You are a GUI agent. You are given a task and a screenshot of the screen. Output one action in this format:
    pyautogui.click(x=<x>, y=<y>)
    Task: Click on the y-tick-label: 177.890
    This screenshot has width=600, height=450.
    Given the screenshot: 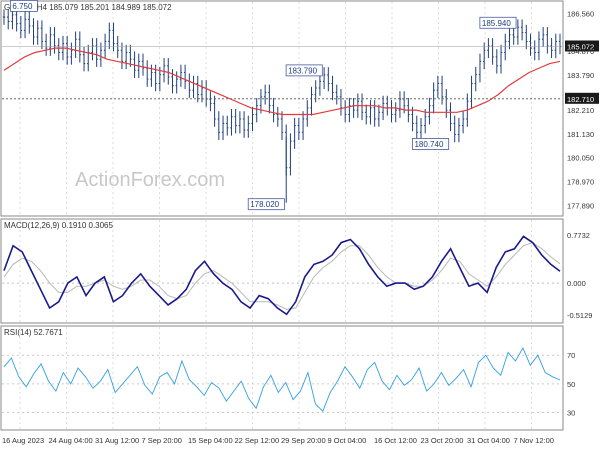 What is the action you would take?
    pyautogui.click(x=580, y=206)
    